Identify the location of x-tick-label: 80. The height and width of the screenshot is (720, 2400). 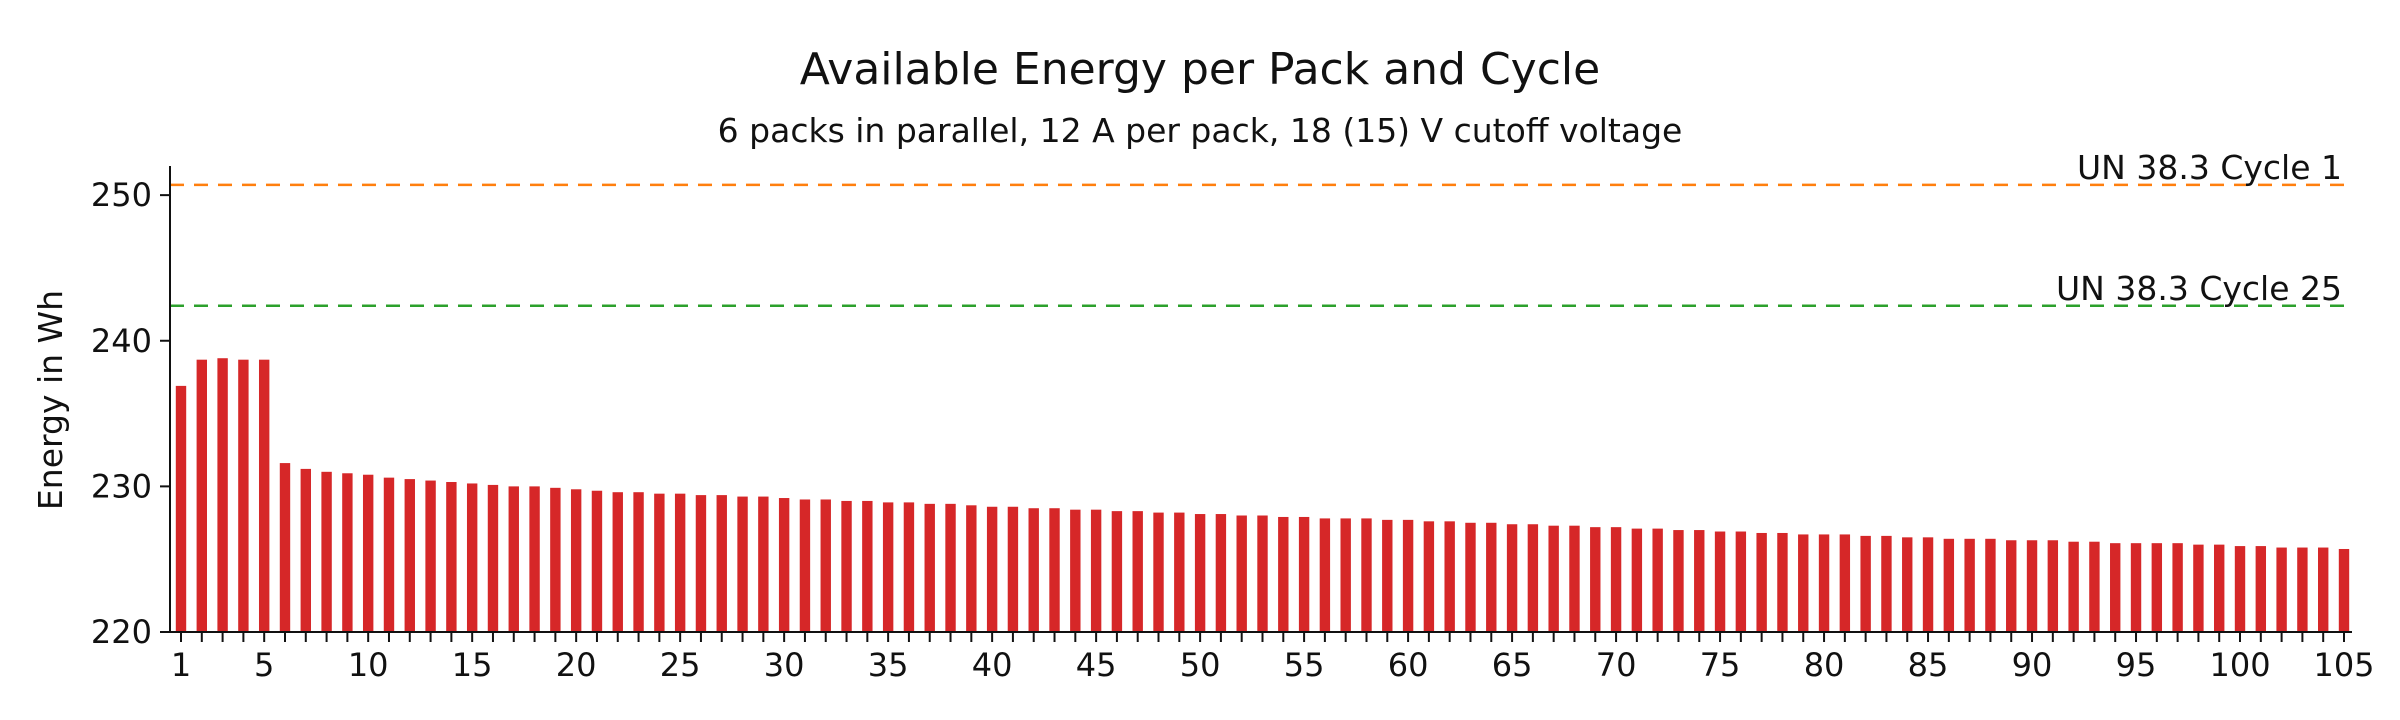
(1824, 665).